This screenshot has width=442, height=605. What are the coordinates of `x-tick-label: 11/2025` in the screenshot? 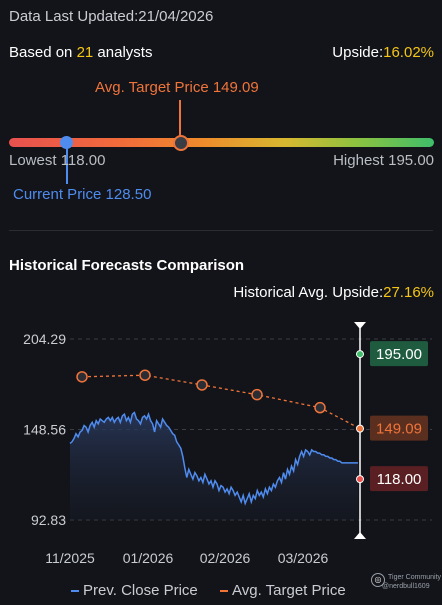 It's located at (70, 558).